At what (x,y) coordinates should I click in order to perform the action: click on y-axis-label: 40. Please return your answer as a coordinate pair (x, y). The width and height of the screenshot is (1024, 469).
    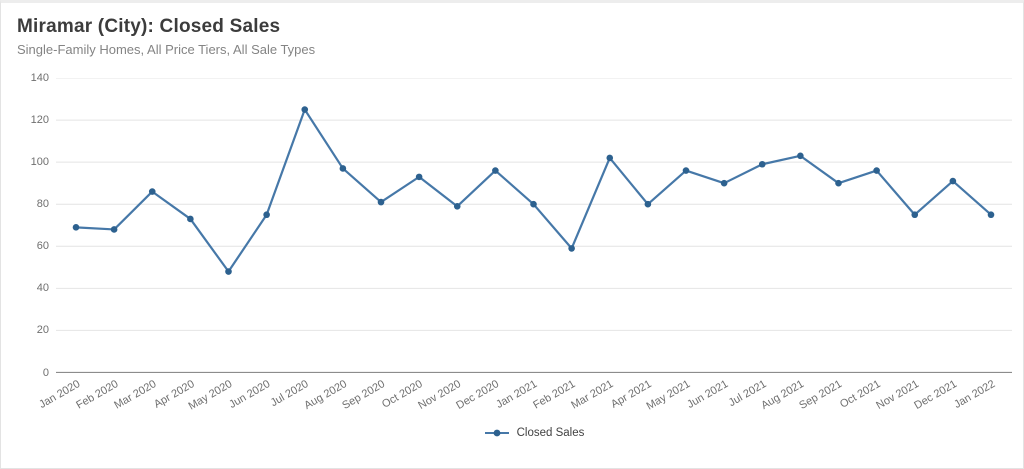
    Looking at the image, I should click on (42, 288).